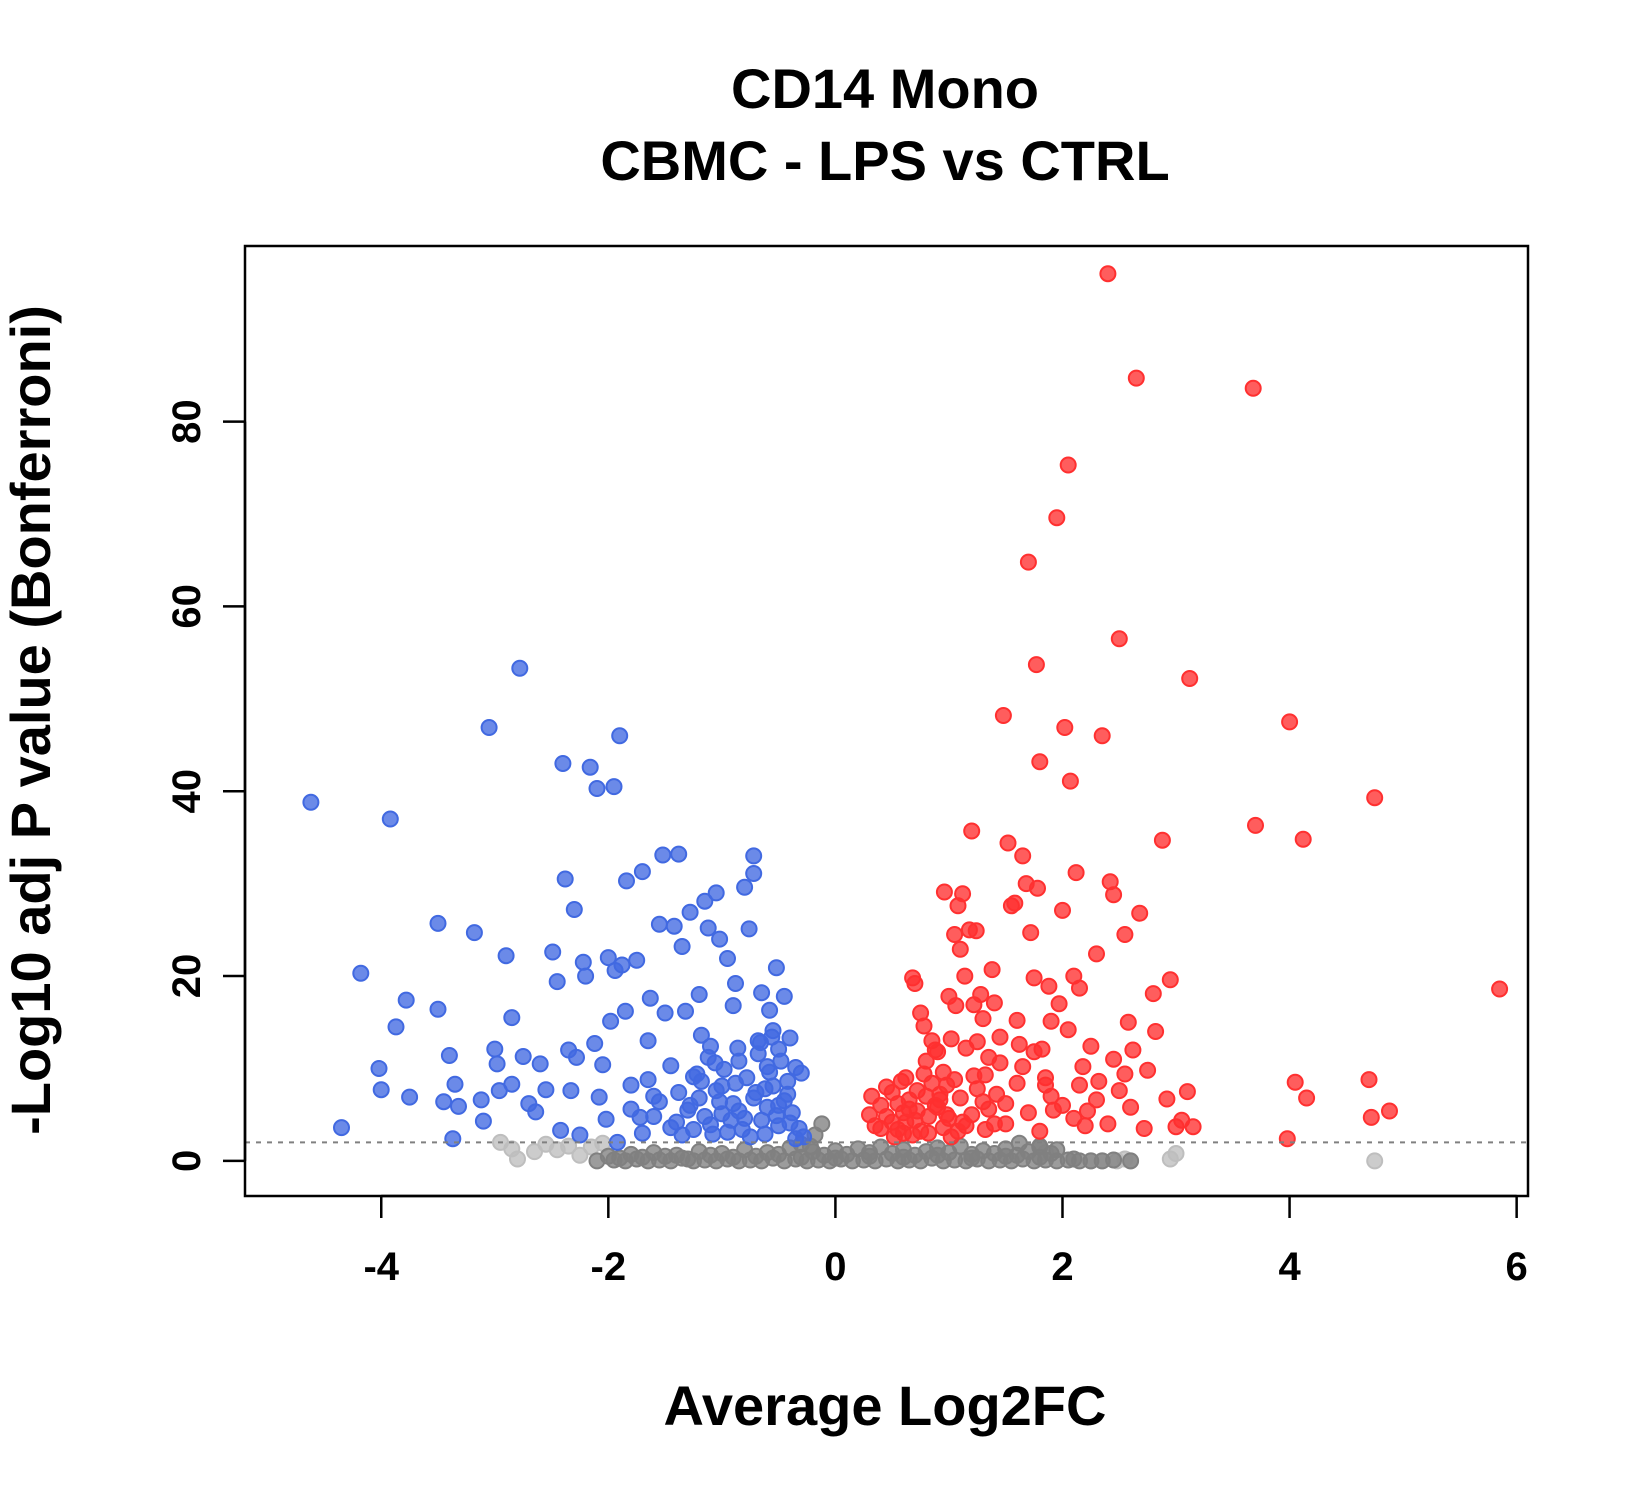  I want to click on y-axis-label: -Log10 adj P value (Bonferroni), so click(31, 720).